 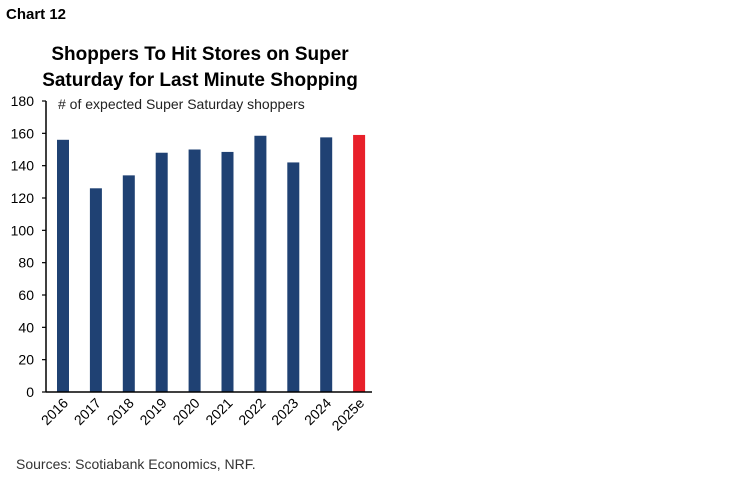 What do you see at coordinates (26, 295) in the screenshot?
I see `y-tick-label: 60` at bounding box center [26, 295].